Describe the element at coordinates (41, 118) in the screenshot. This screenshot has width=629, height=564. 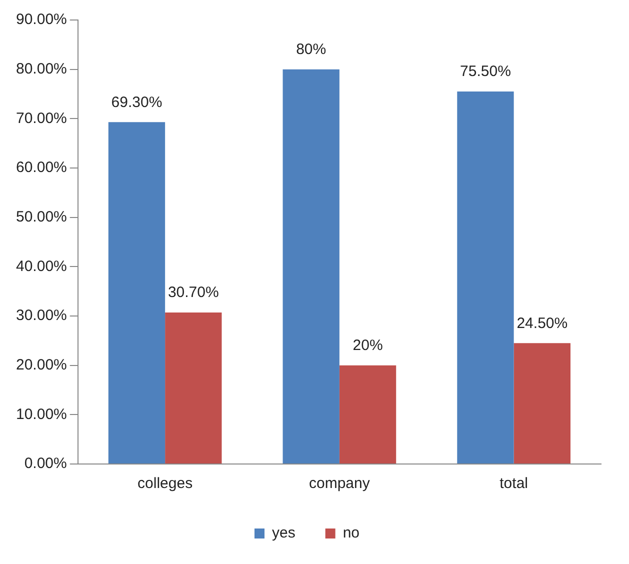
I see `y-tick-label: 70.00%` at that location.